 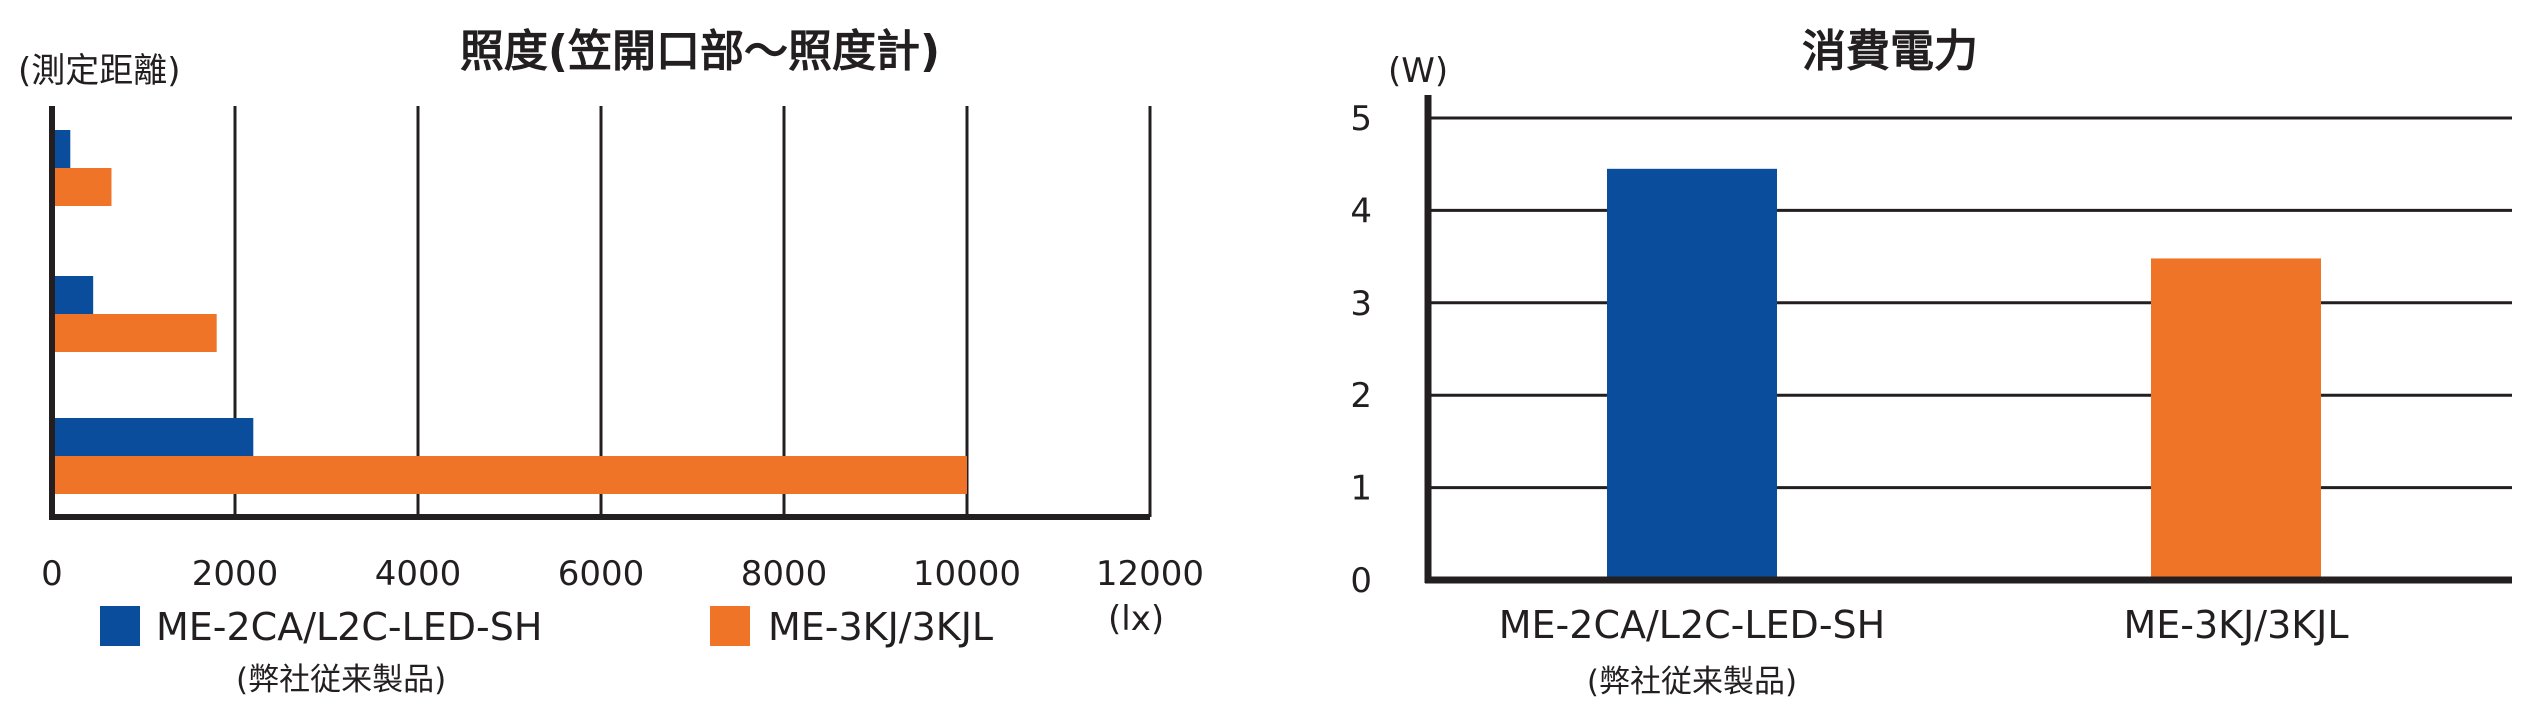 I want to click on power-category-labels: ME-2CA/L2C-LED-SH (弊社従来製品) ME-3KJ/3KJL, so click(x=1924, y=651).